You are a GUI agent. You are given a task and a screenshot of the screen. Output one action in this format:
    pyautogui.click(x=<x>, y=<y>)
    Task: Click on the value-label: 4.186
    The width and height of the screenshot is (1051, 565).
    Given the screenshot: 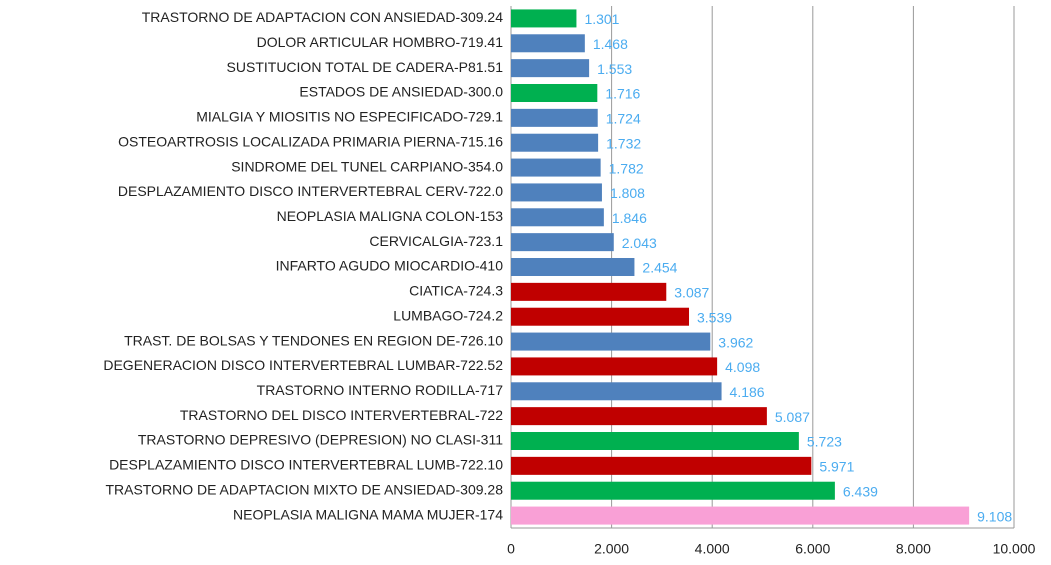 What is the action you would take?
    pyautogui.click(x=747, y=392)
    